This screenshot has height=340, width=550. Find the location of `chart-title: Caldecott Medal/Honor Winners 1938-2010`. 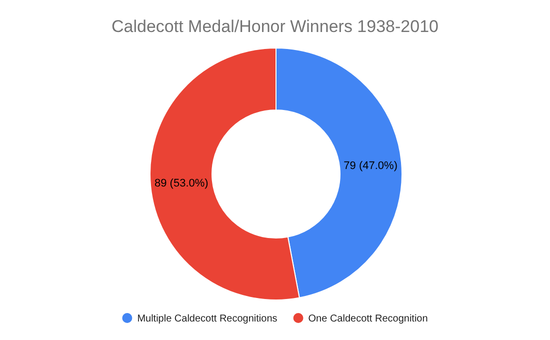

chart-title: Caldecott Medal/Honor Winners 1938-2010 is located at coordinates (275, 26).